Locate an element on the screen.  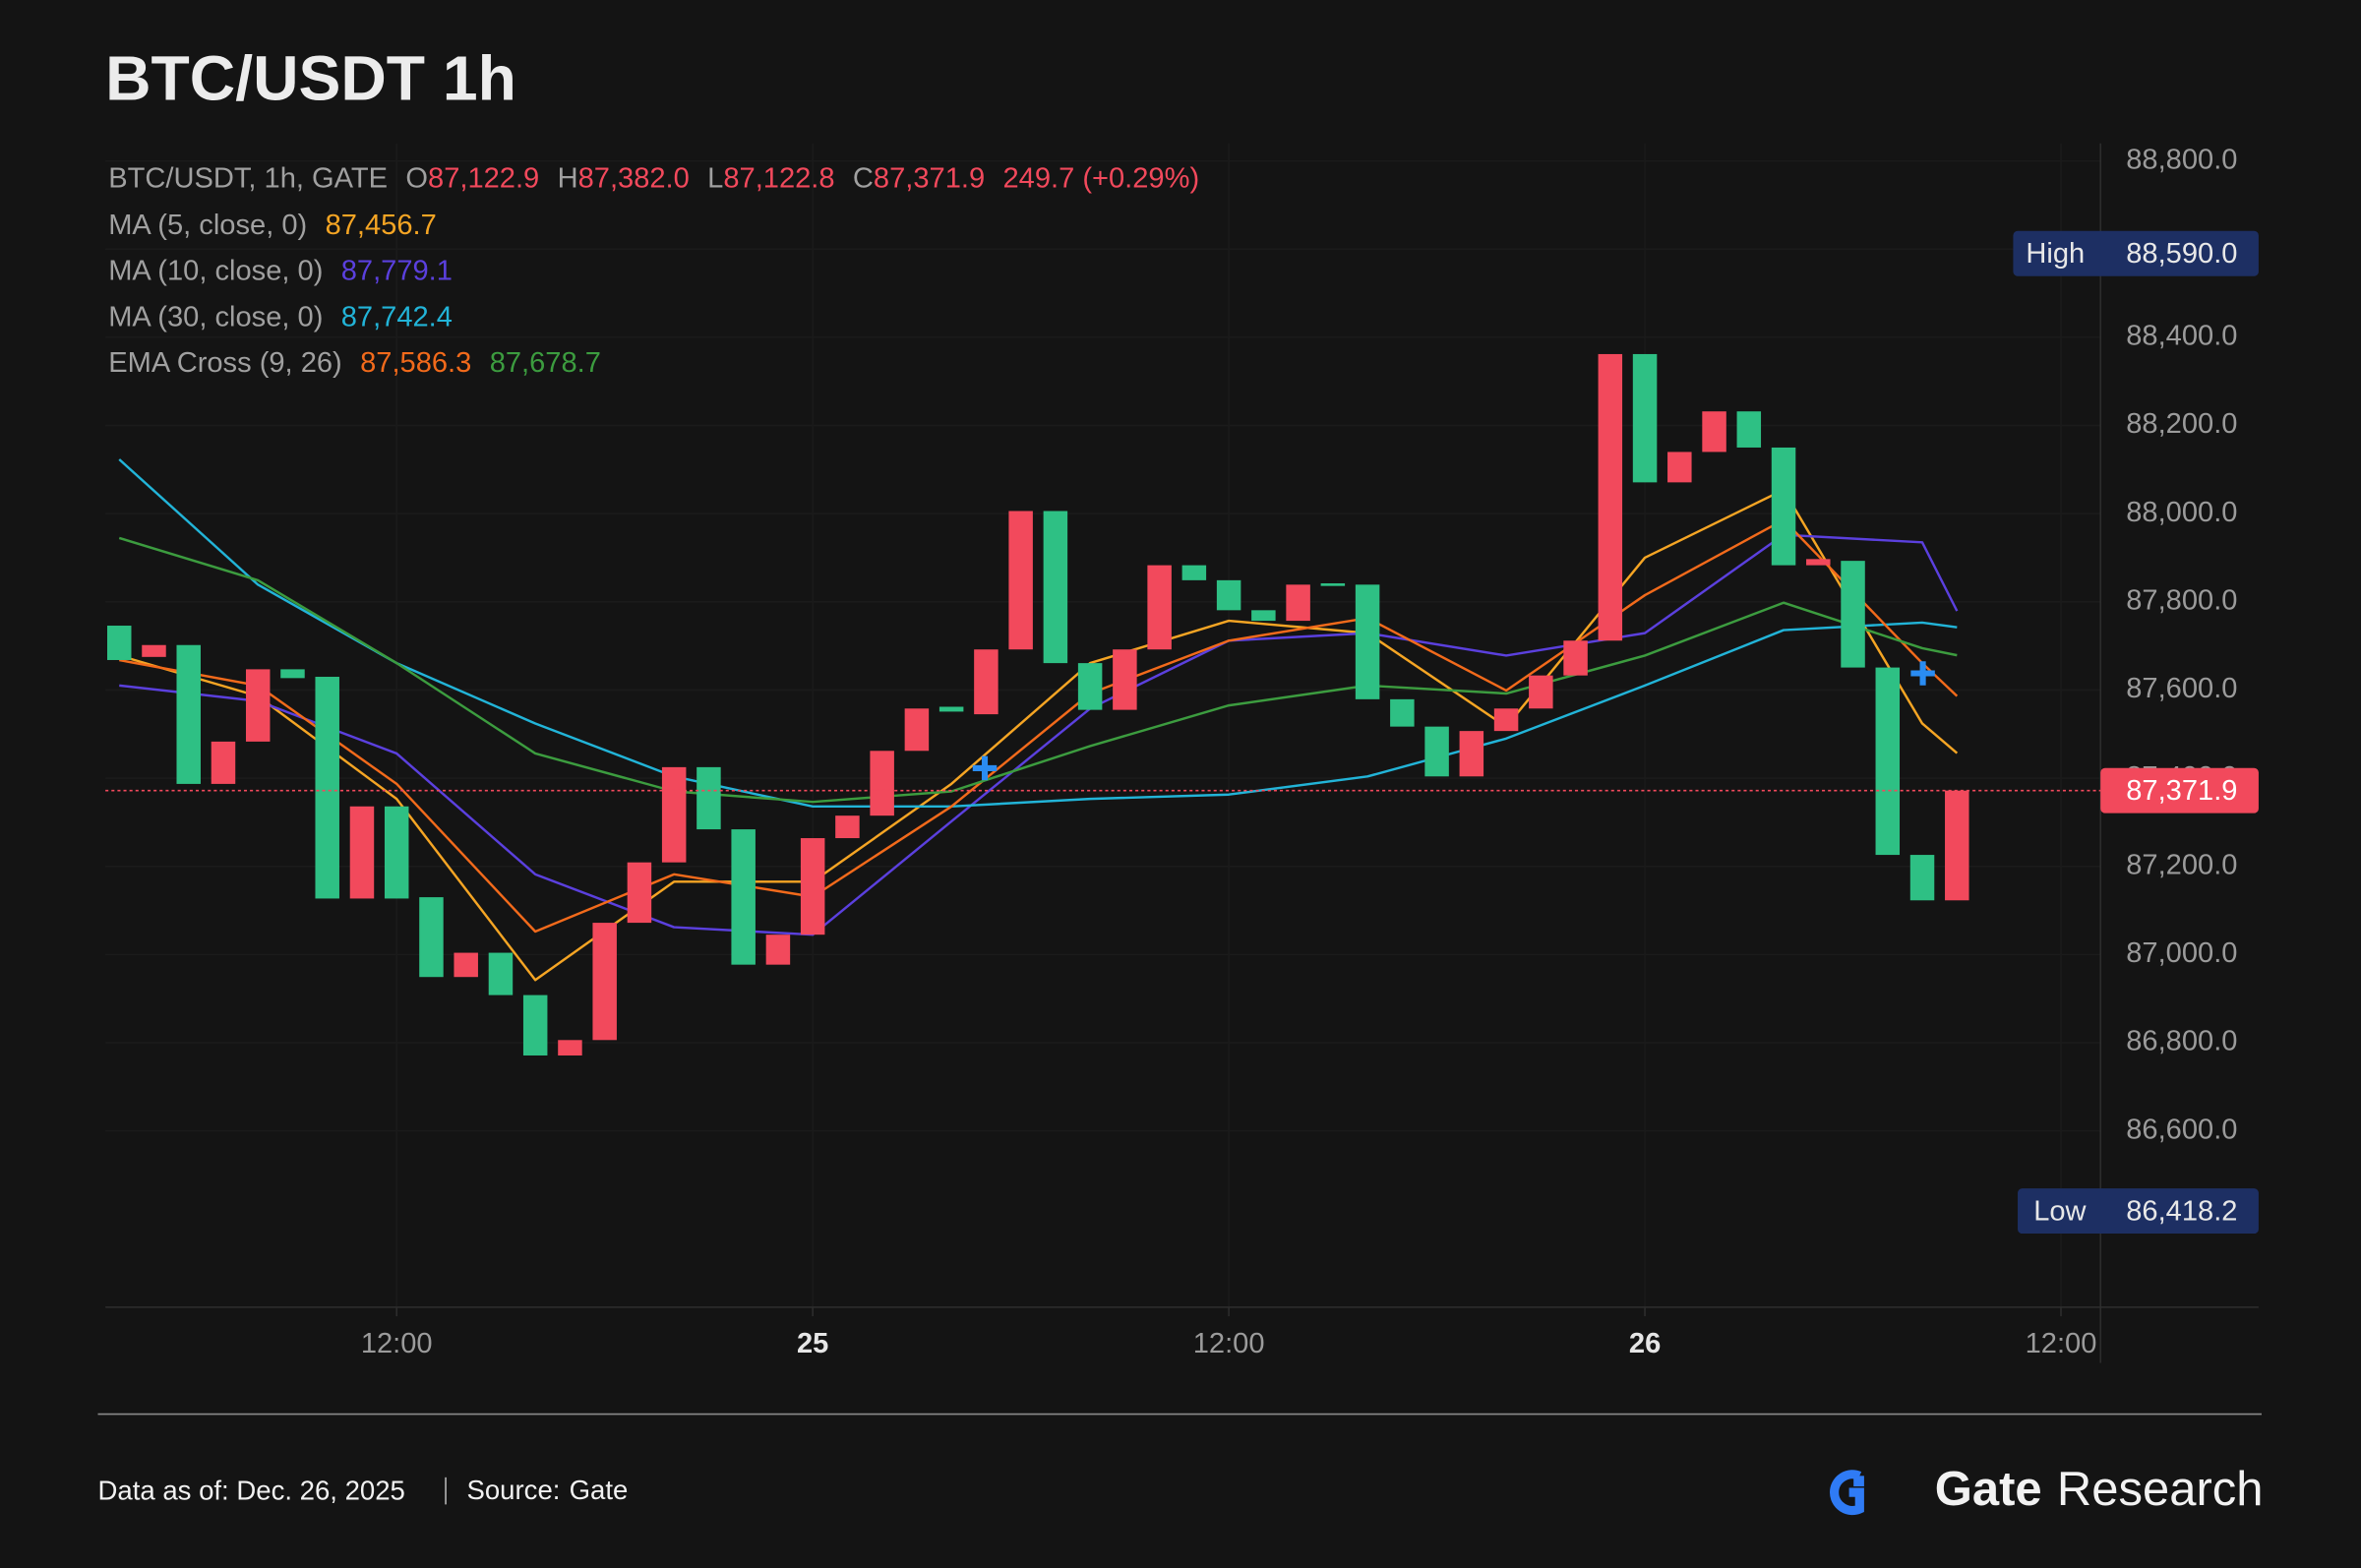
legend-row: MA (5, close, 0) 87,456.7 is located at coordinates (273, 225).